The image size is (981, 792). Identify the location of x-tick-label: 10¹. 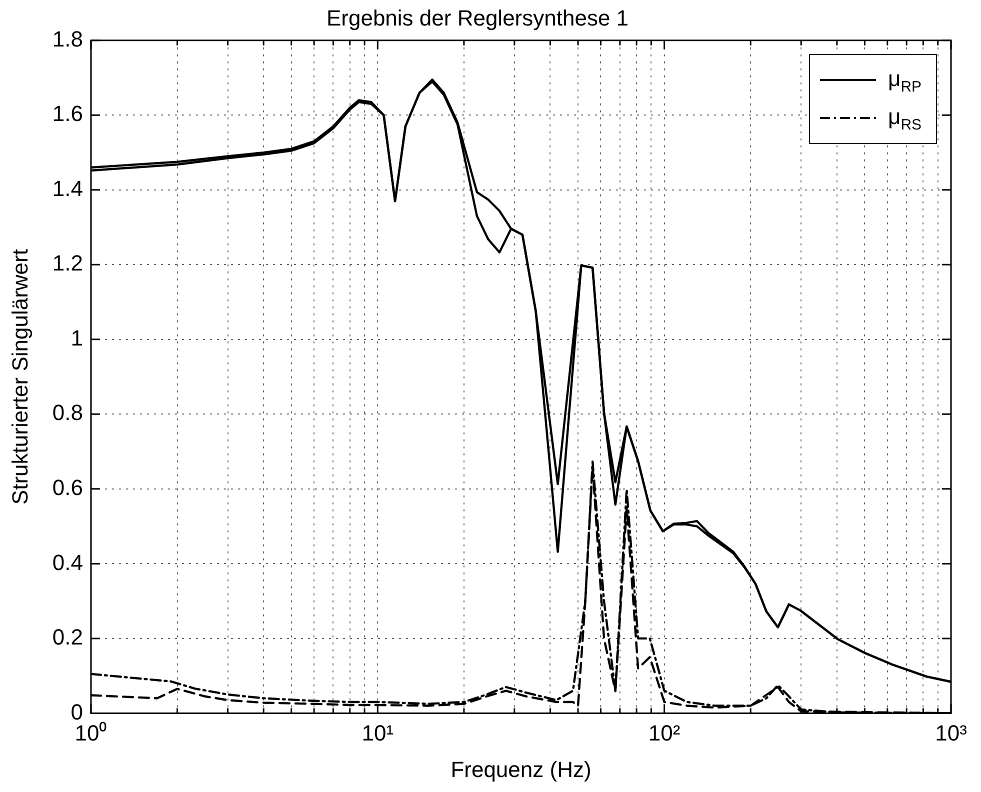
(378, 733).